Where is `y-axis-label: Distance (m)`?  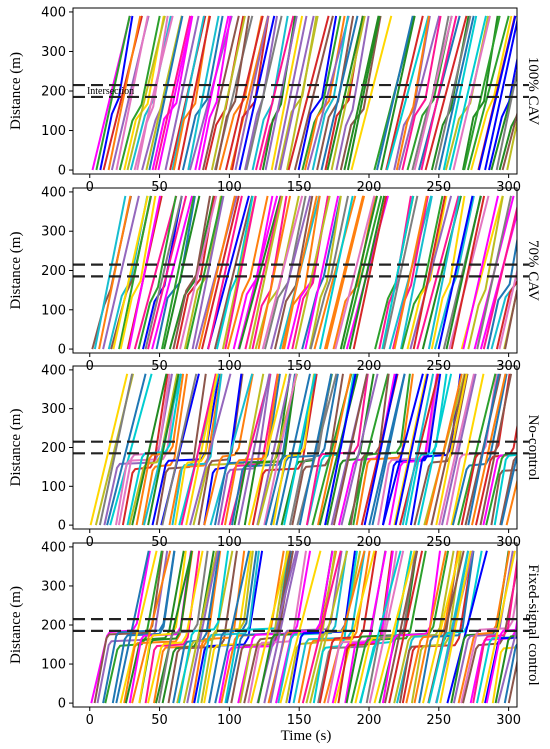 y-axis-label: Distance (m) is located at coordinates (16, 625).